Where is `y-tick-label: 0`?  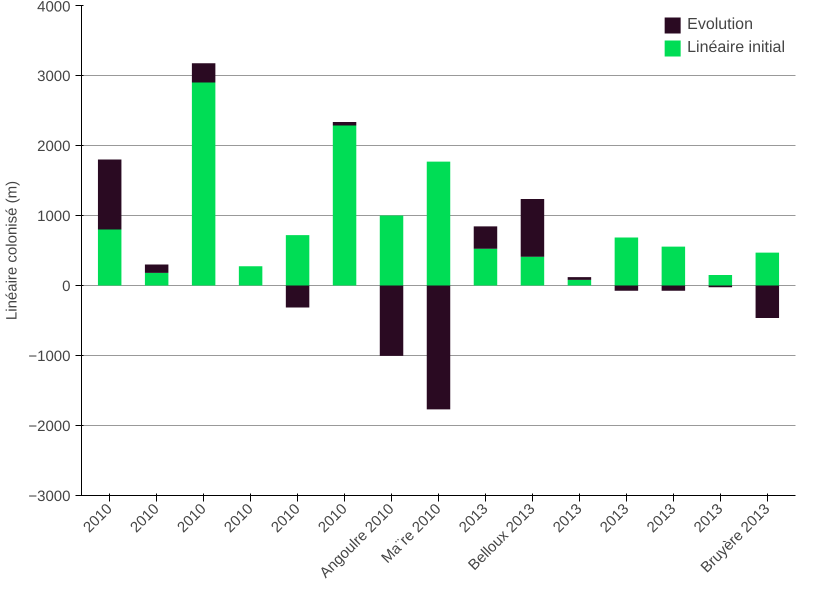 y-tick-label: 0 is located at coordinates (66, 286).